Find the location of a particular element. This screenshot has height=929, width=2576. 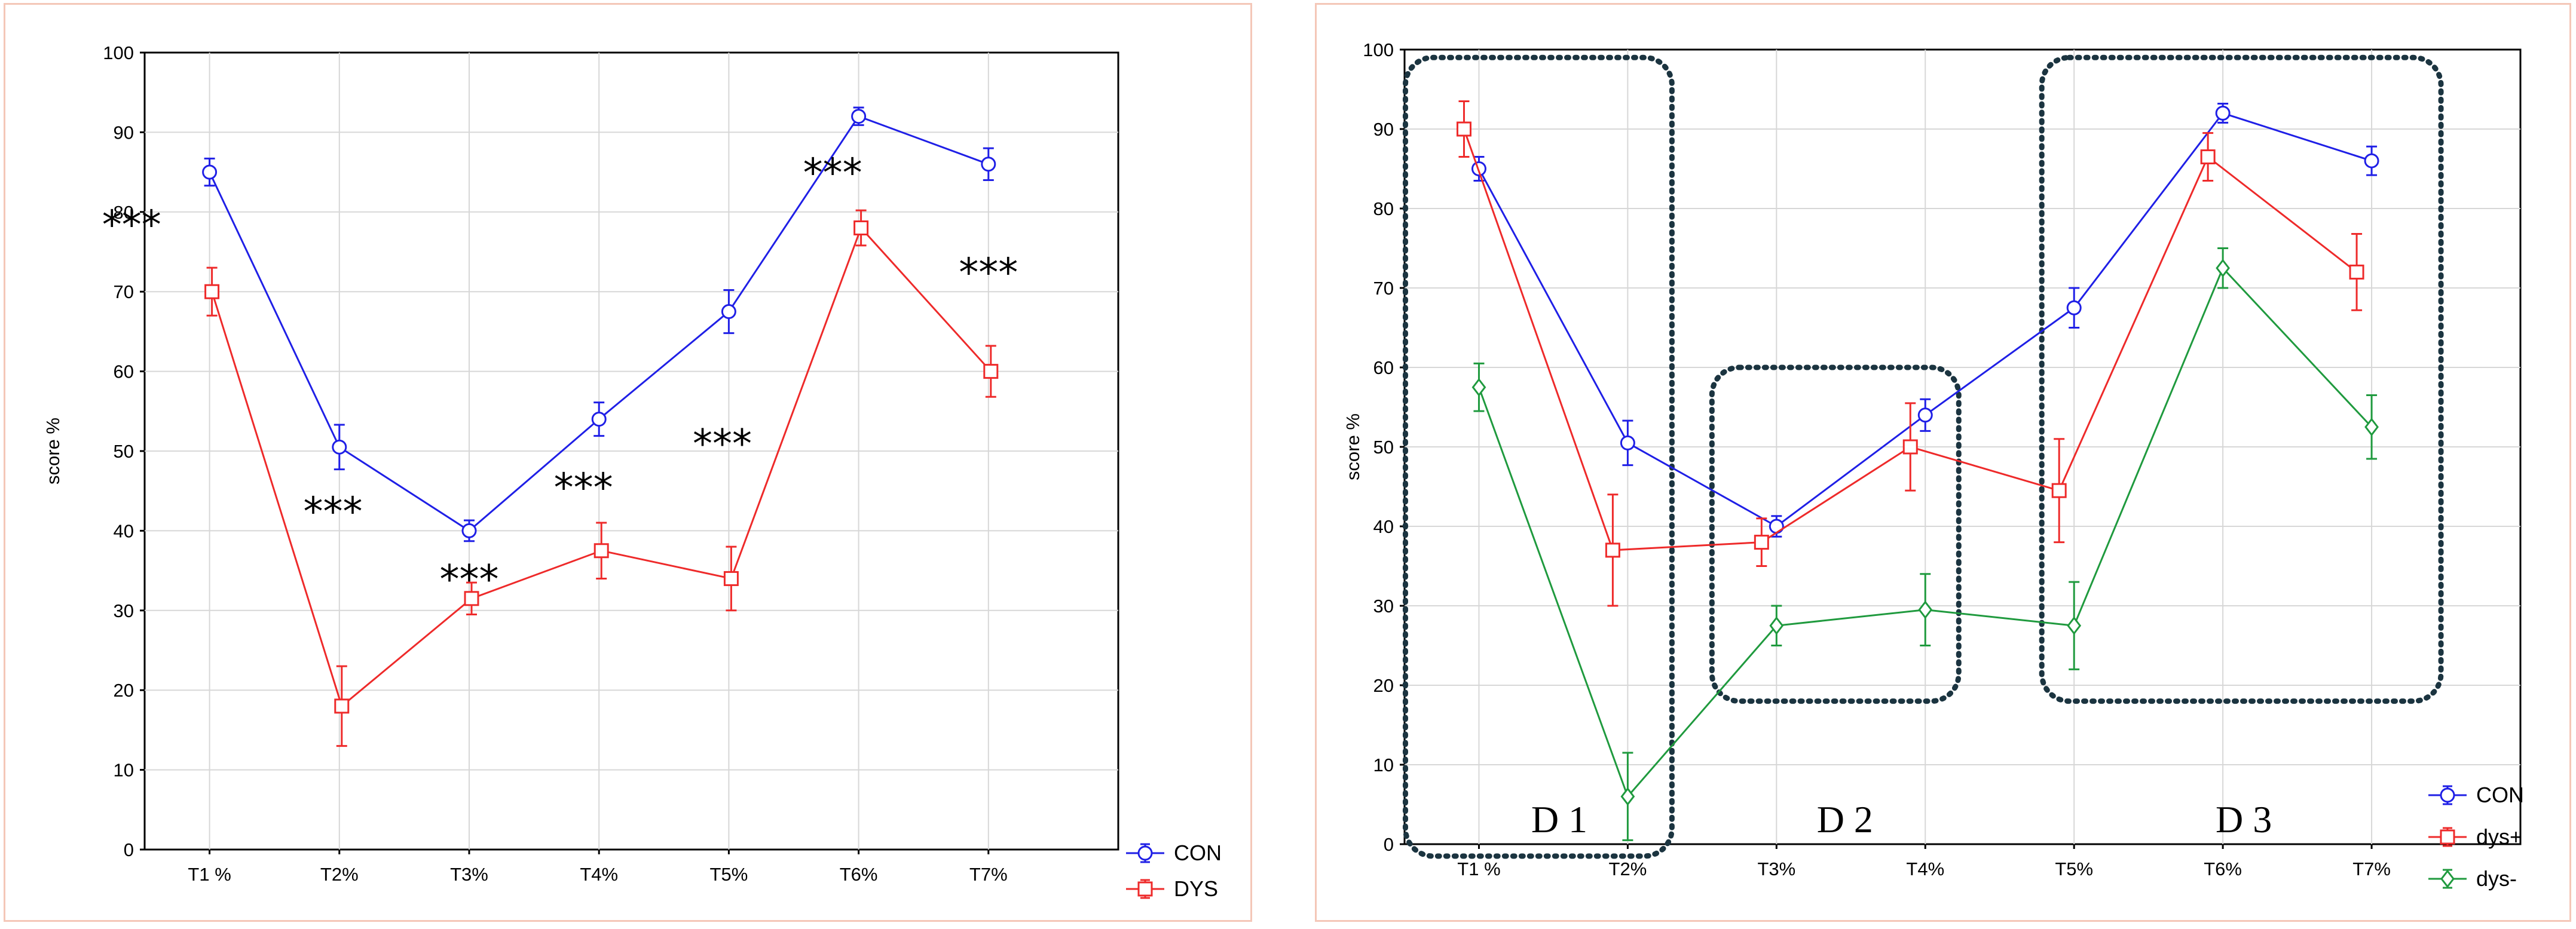

legend: CON dys+ dys- is located at coordinates (2476, 837).